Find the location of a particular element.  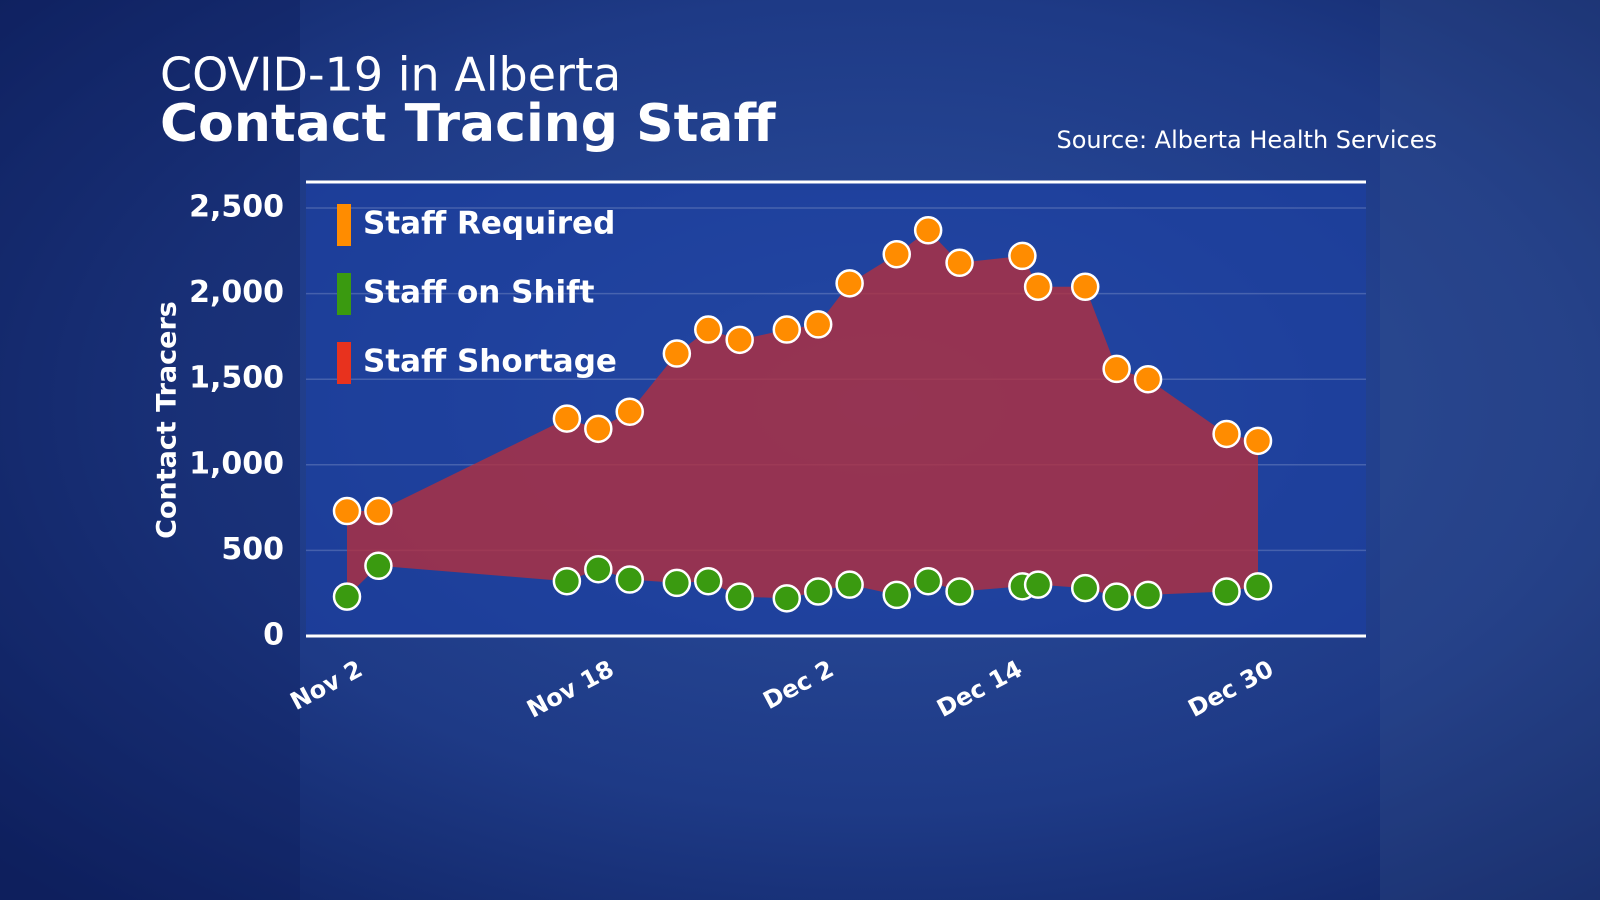

background-shade is located at coordinates (1490, 450).